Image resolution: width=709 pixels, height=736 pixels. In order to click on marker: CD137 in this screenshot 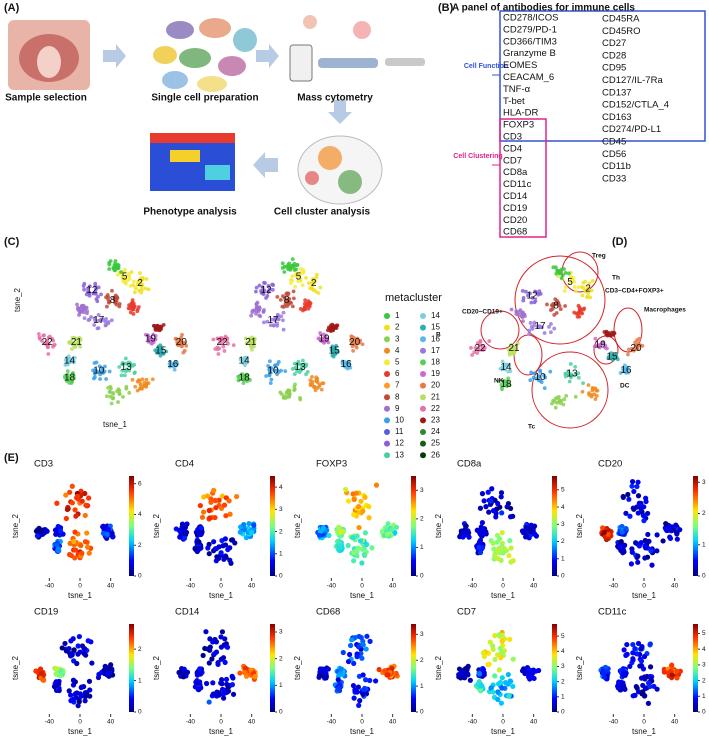, I will do `click(617, 92)`.